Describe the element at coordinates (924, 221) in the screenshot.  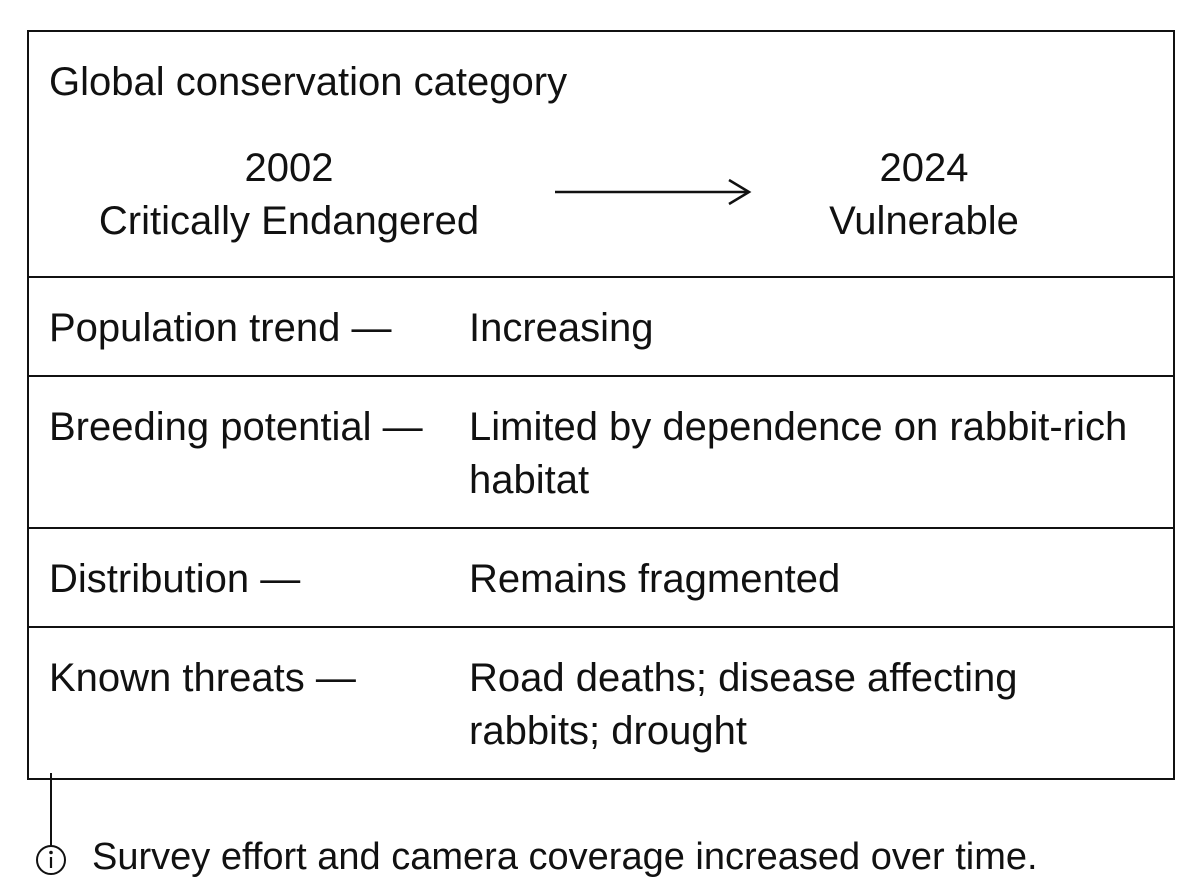
I see `to-status: Vulnerable` at that location.